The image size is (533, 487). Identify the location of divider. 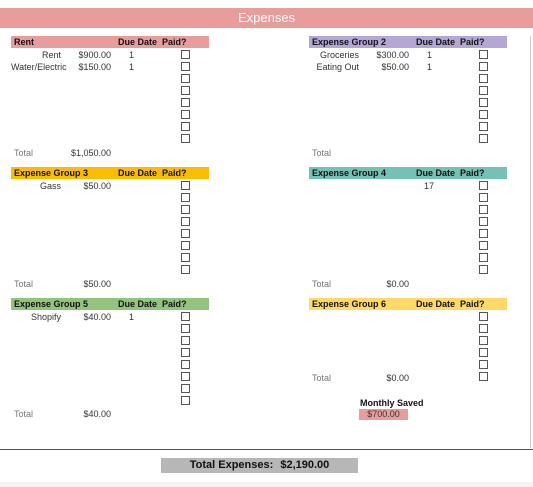
(266, 449).